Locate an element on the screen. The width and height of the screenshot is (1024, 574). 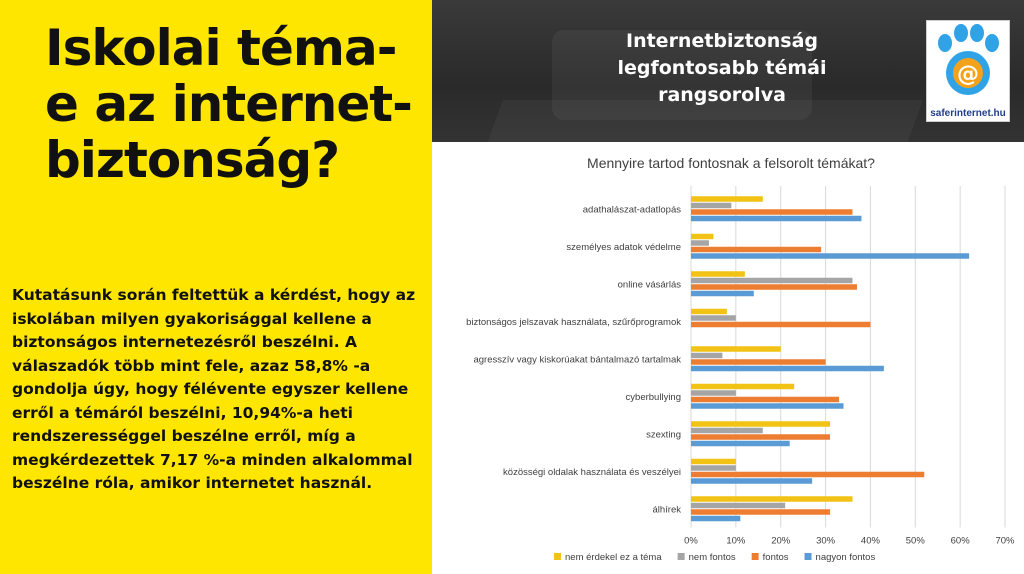
logo-text: saferinternet.hu is located at coordinates (968, 113).